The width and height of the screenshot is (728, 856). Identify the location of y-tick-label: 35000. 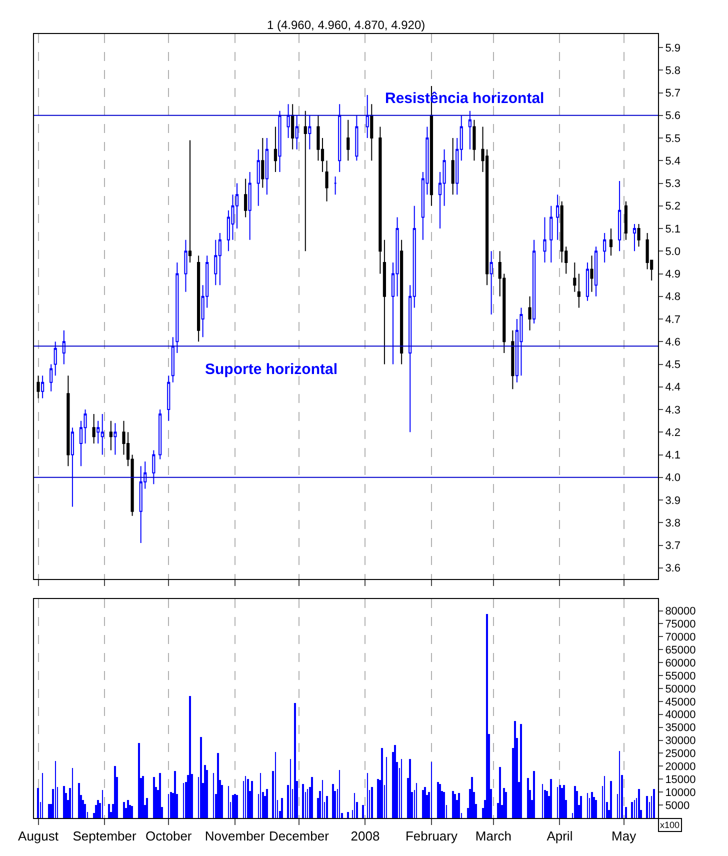
(680, 728).